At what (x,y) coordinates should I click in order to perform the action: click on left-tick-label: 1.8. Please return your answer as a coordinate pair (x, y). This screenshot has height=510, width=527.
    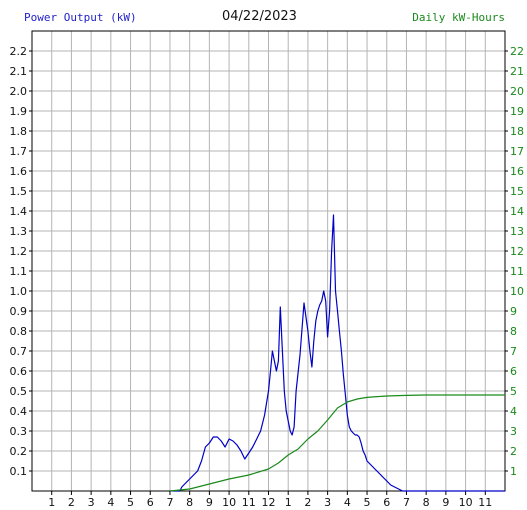
    Looking at the image, I should click on (19, 131).